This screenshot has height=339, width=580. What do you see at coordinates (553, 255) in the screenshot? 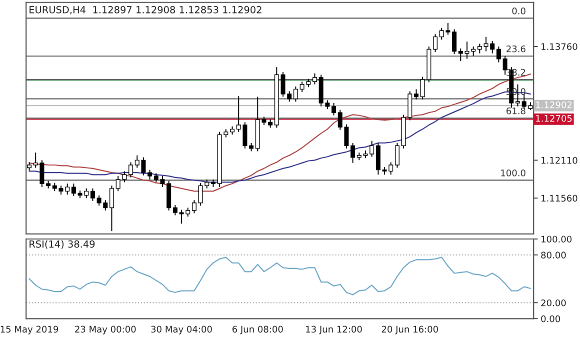
I see `y-tick-label: 80.00` at bounding box center [553, 255].